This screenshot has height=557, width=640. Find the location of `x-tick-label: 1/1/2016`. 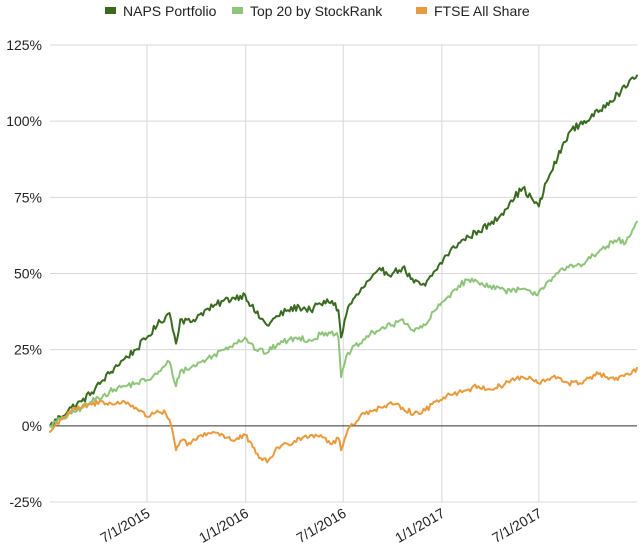

x-tick-label: 1/1/2016 is located at coordinates (223, 525).